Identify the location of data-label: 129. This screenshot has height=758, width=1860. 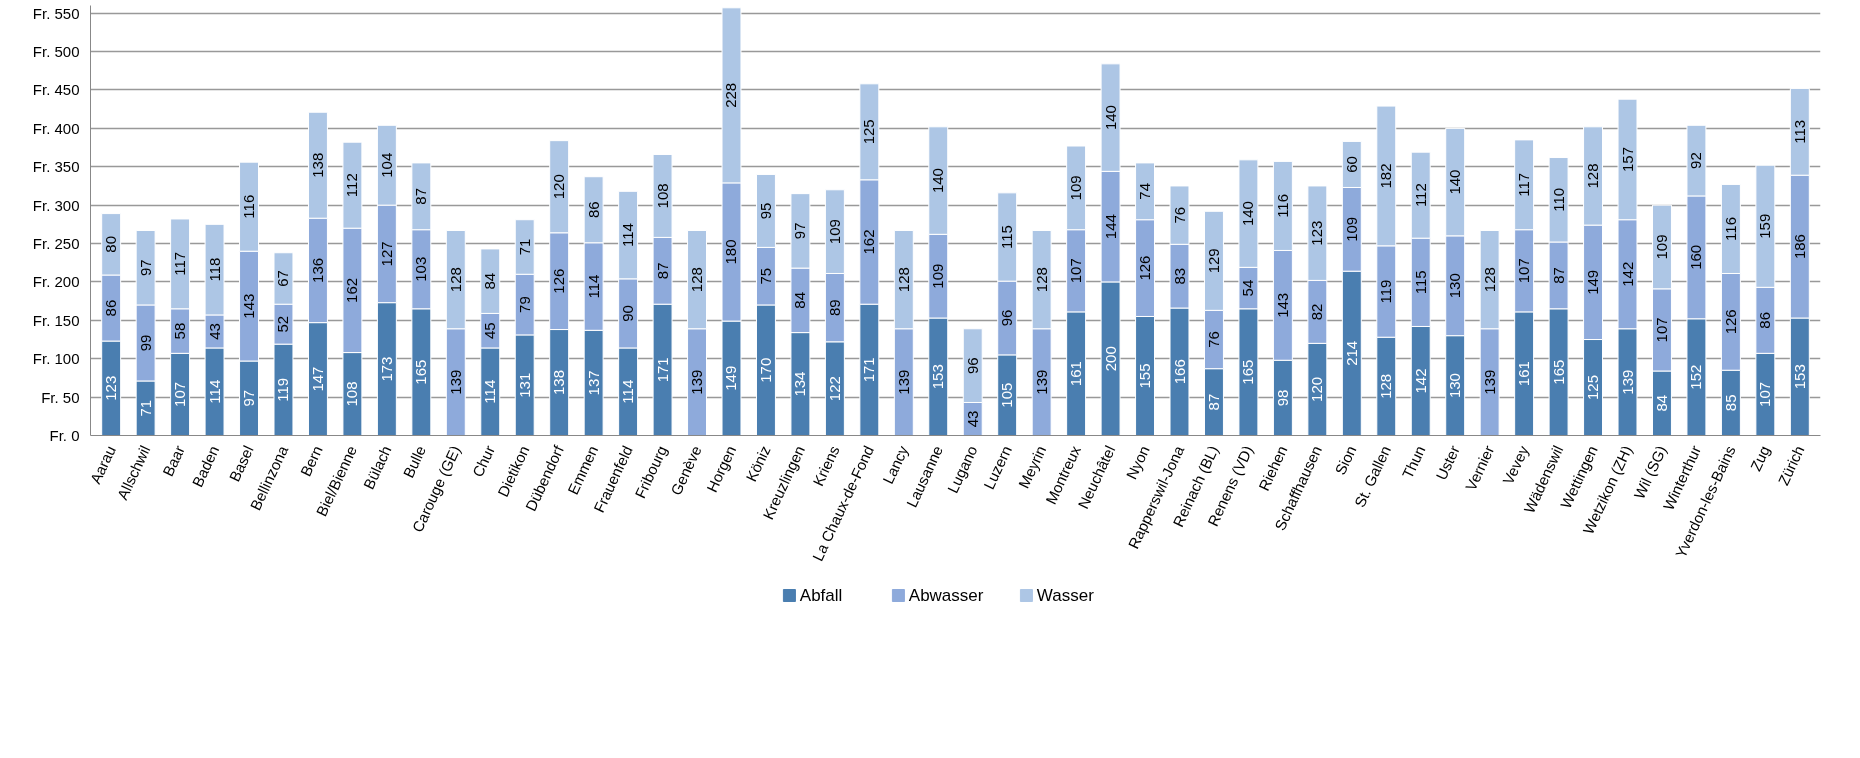
(1213, 261).